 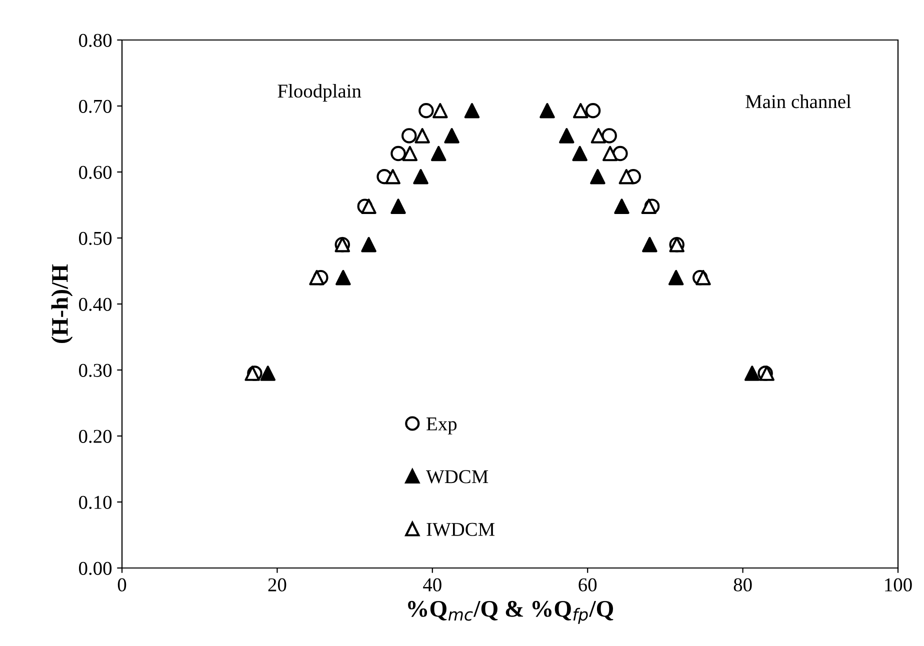 What do you see at coordinates (432, 585) in the screenshot?
I see `x-tick-label: 40` at bounding box center [432, 585].